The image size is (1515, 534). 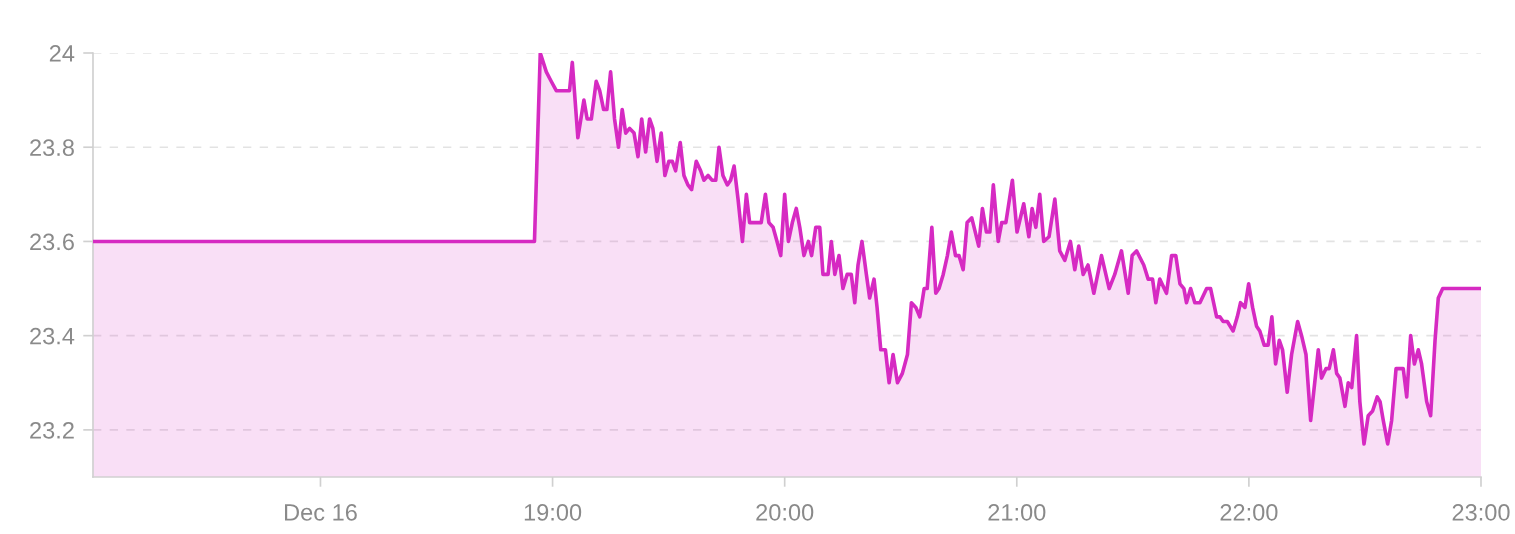 What do you see at coordinates (1481, 512) in the screenshot?
I see `x-tick-label: 23:00` at bounding box center [1481, 512].